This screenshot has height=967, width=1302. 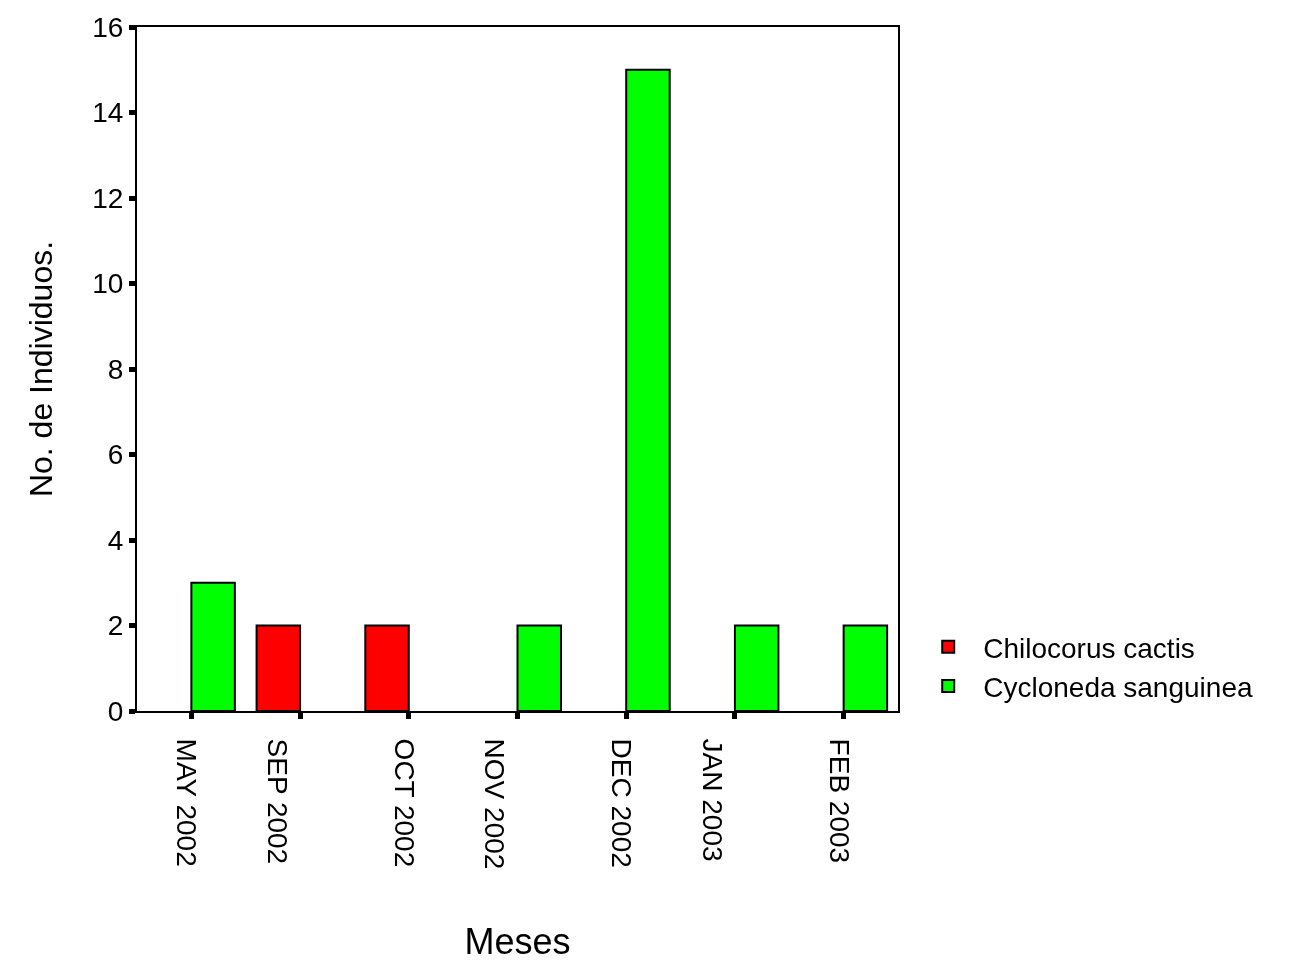 What do you see at coordinates (622, 803) in the screenshot?
I see `x-tick-label: DEC 2002` at bounding box center [622, 803].